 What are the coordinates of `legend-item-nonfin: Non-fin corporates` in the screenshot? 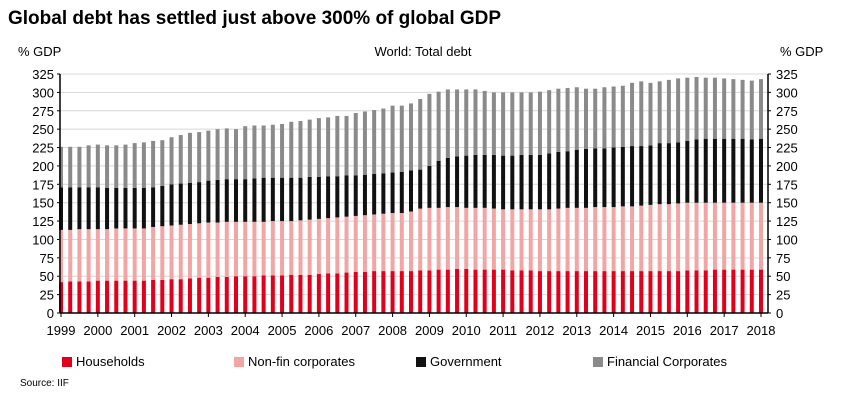 It's located at (325, 361).